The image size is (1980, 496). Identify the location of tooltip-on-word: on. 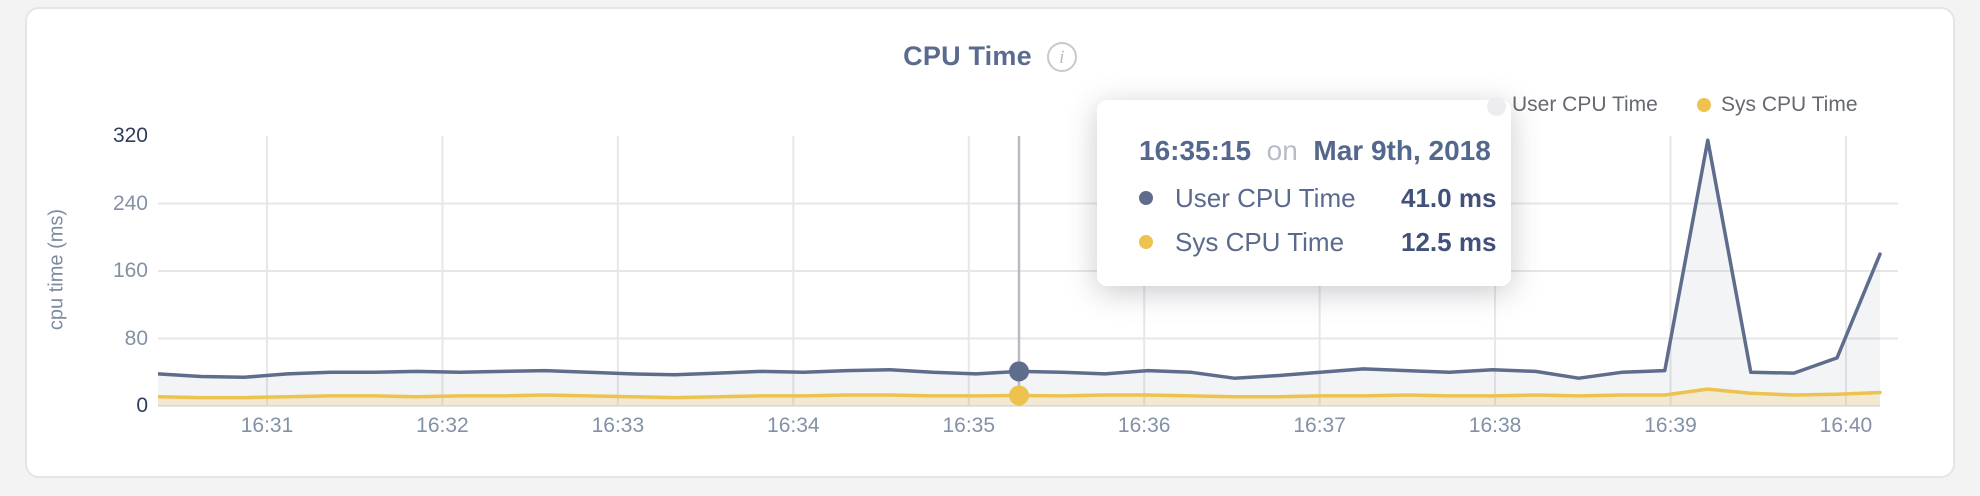
(1282, 150).